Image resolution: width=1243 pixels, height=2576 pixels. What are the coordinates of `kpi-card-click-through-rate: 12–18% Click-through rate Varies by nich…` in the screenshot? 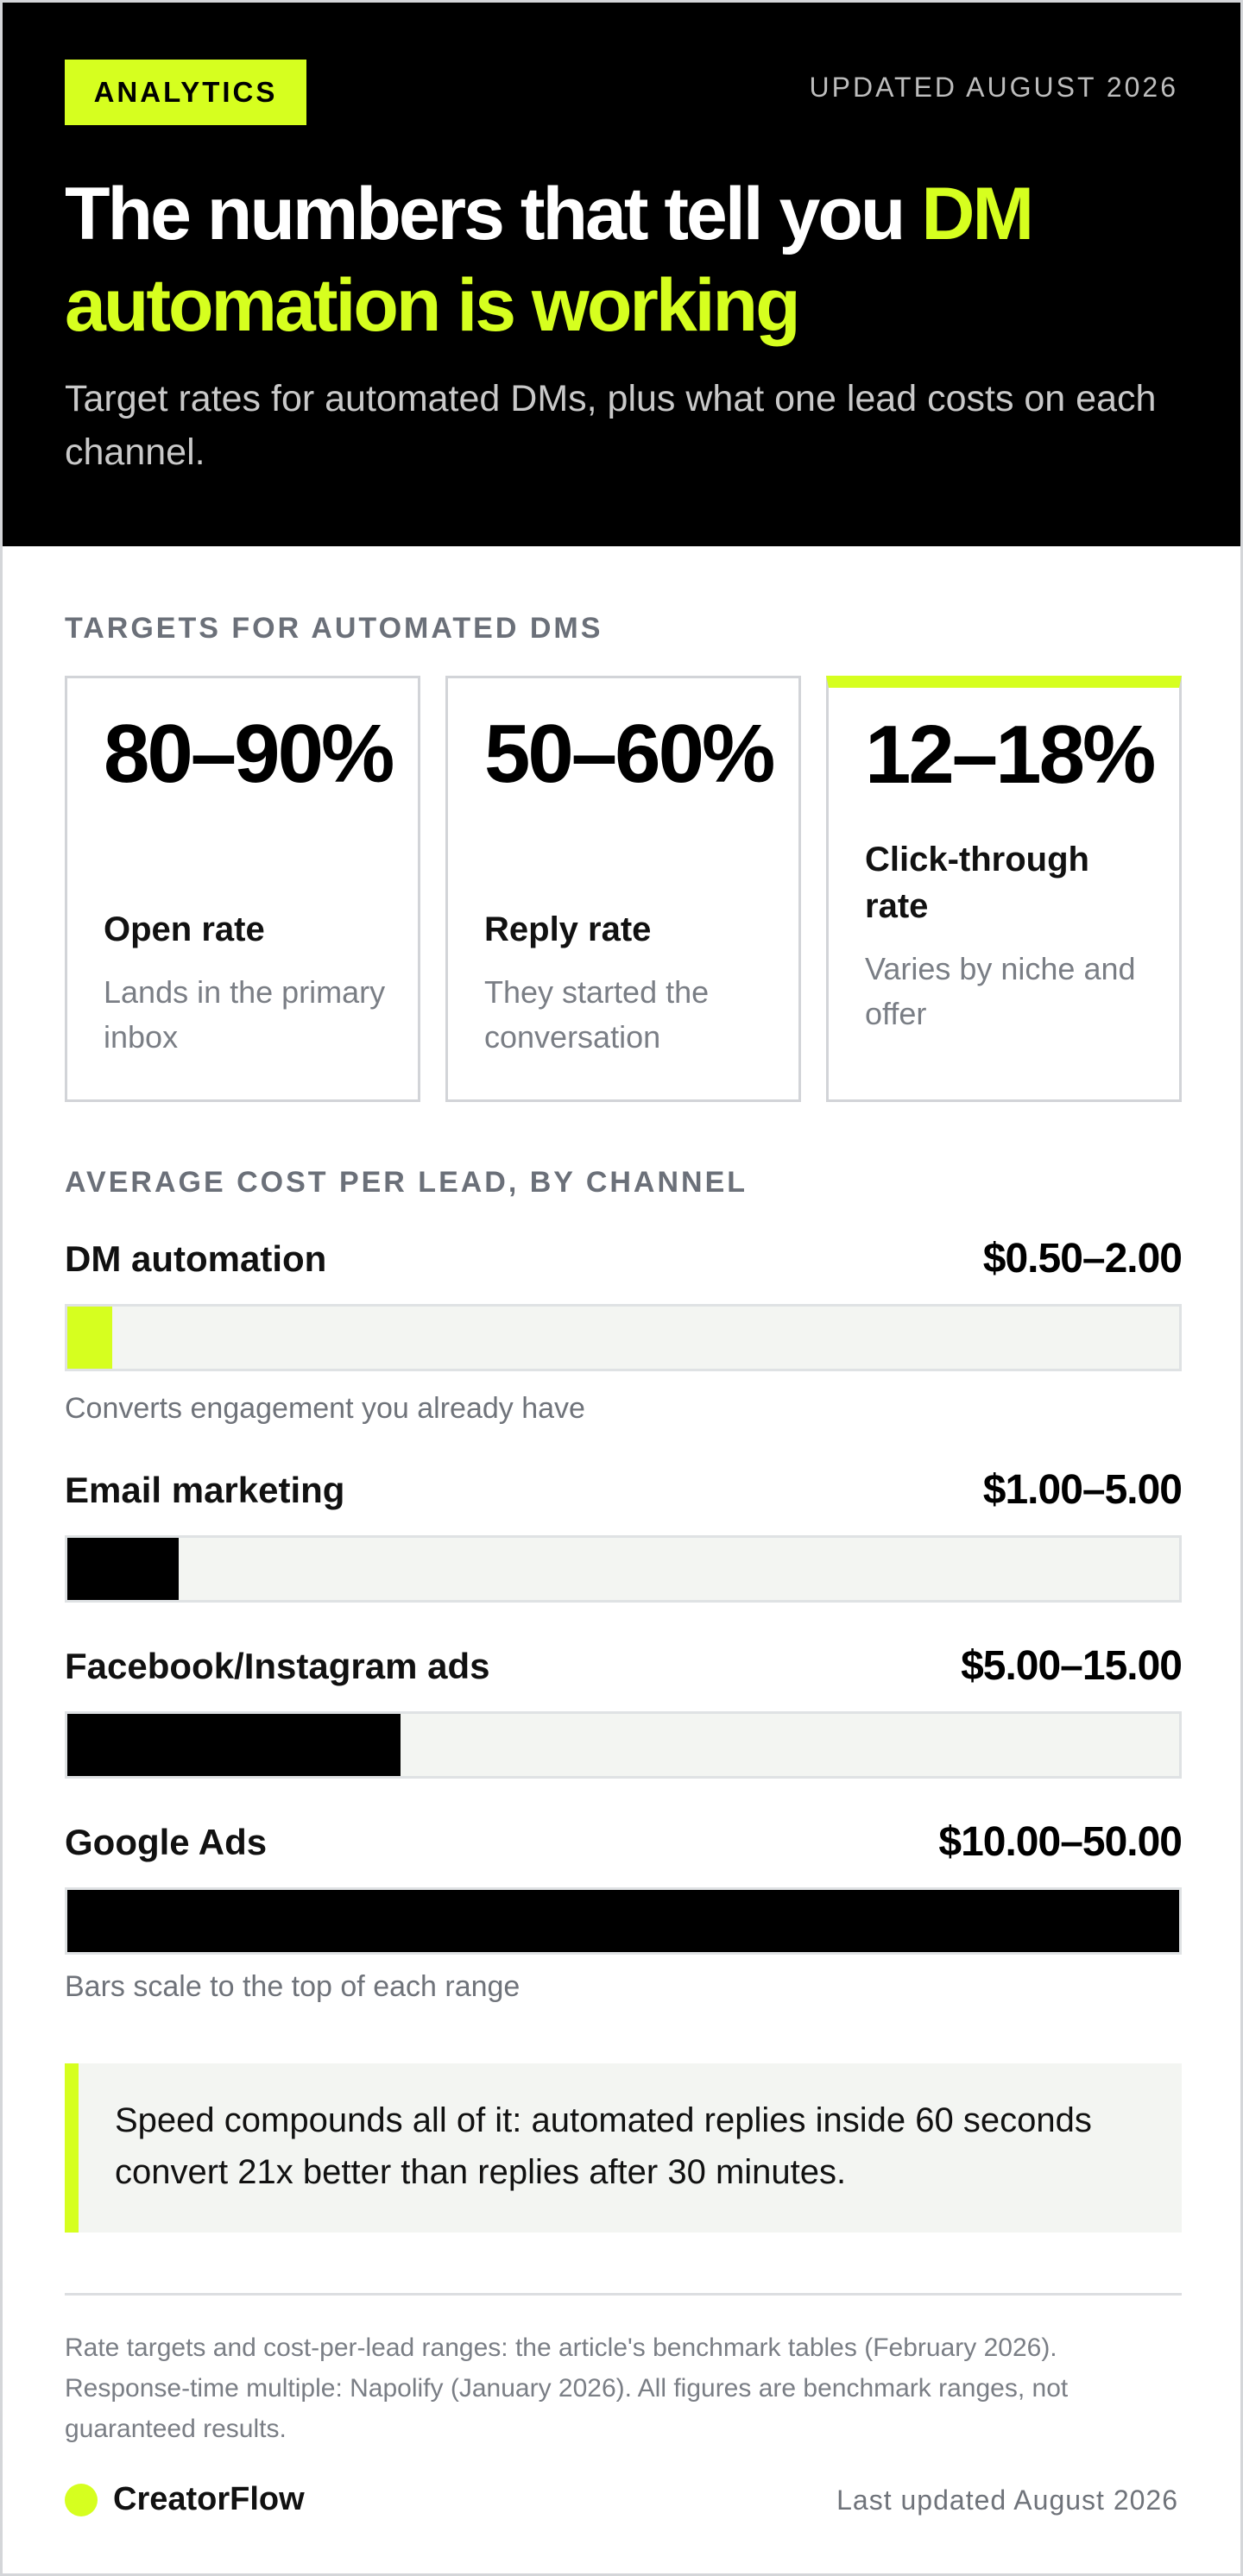 It's located at (1004, 889).